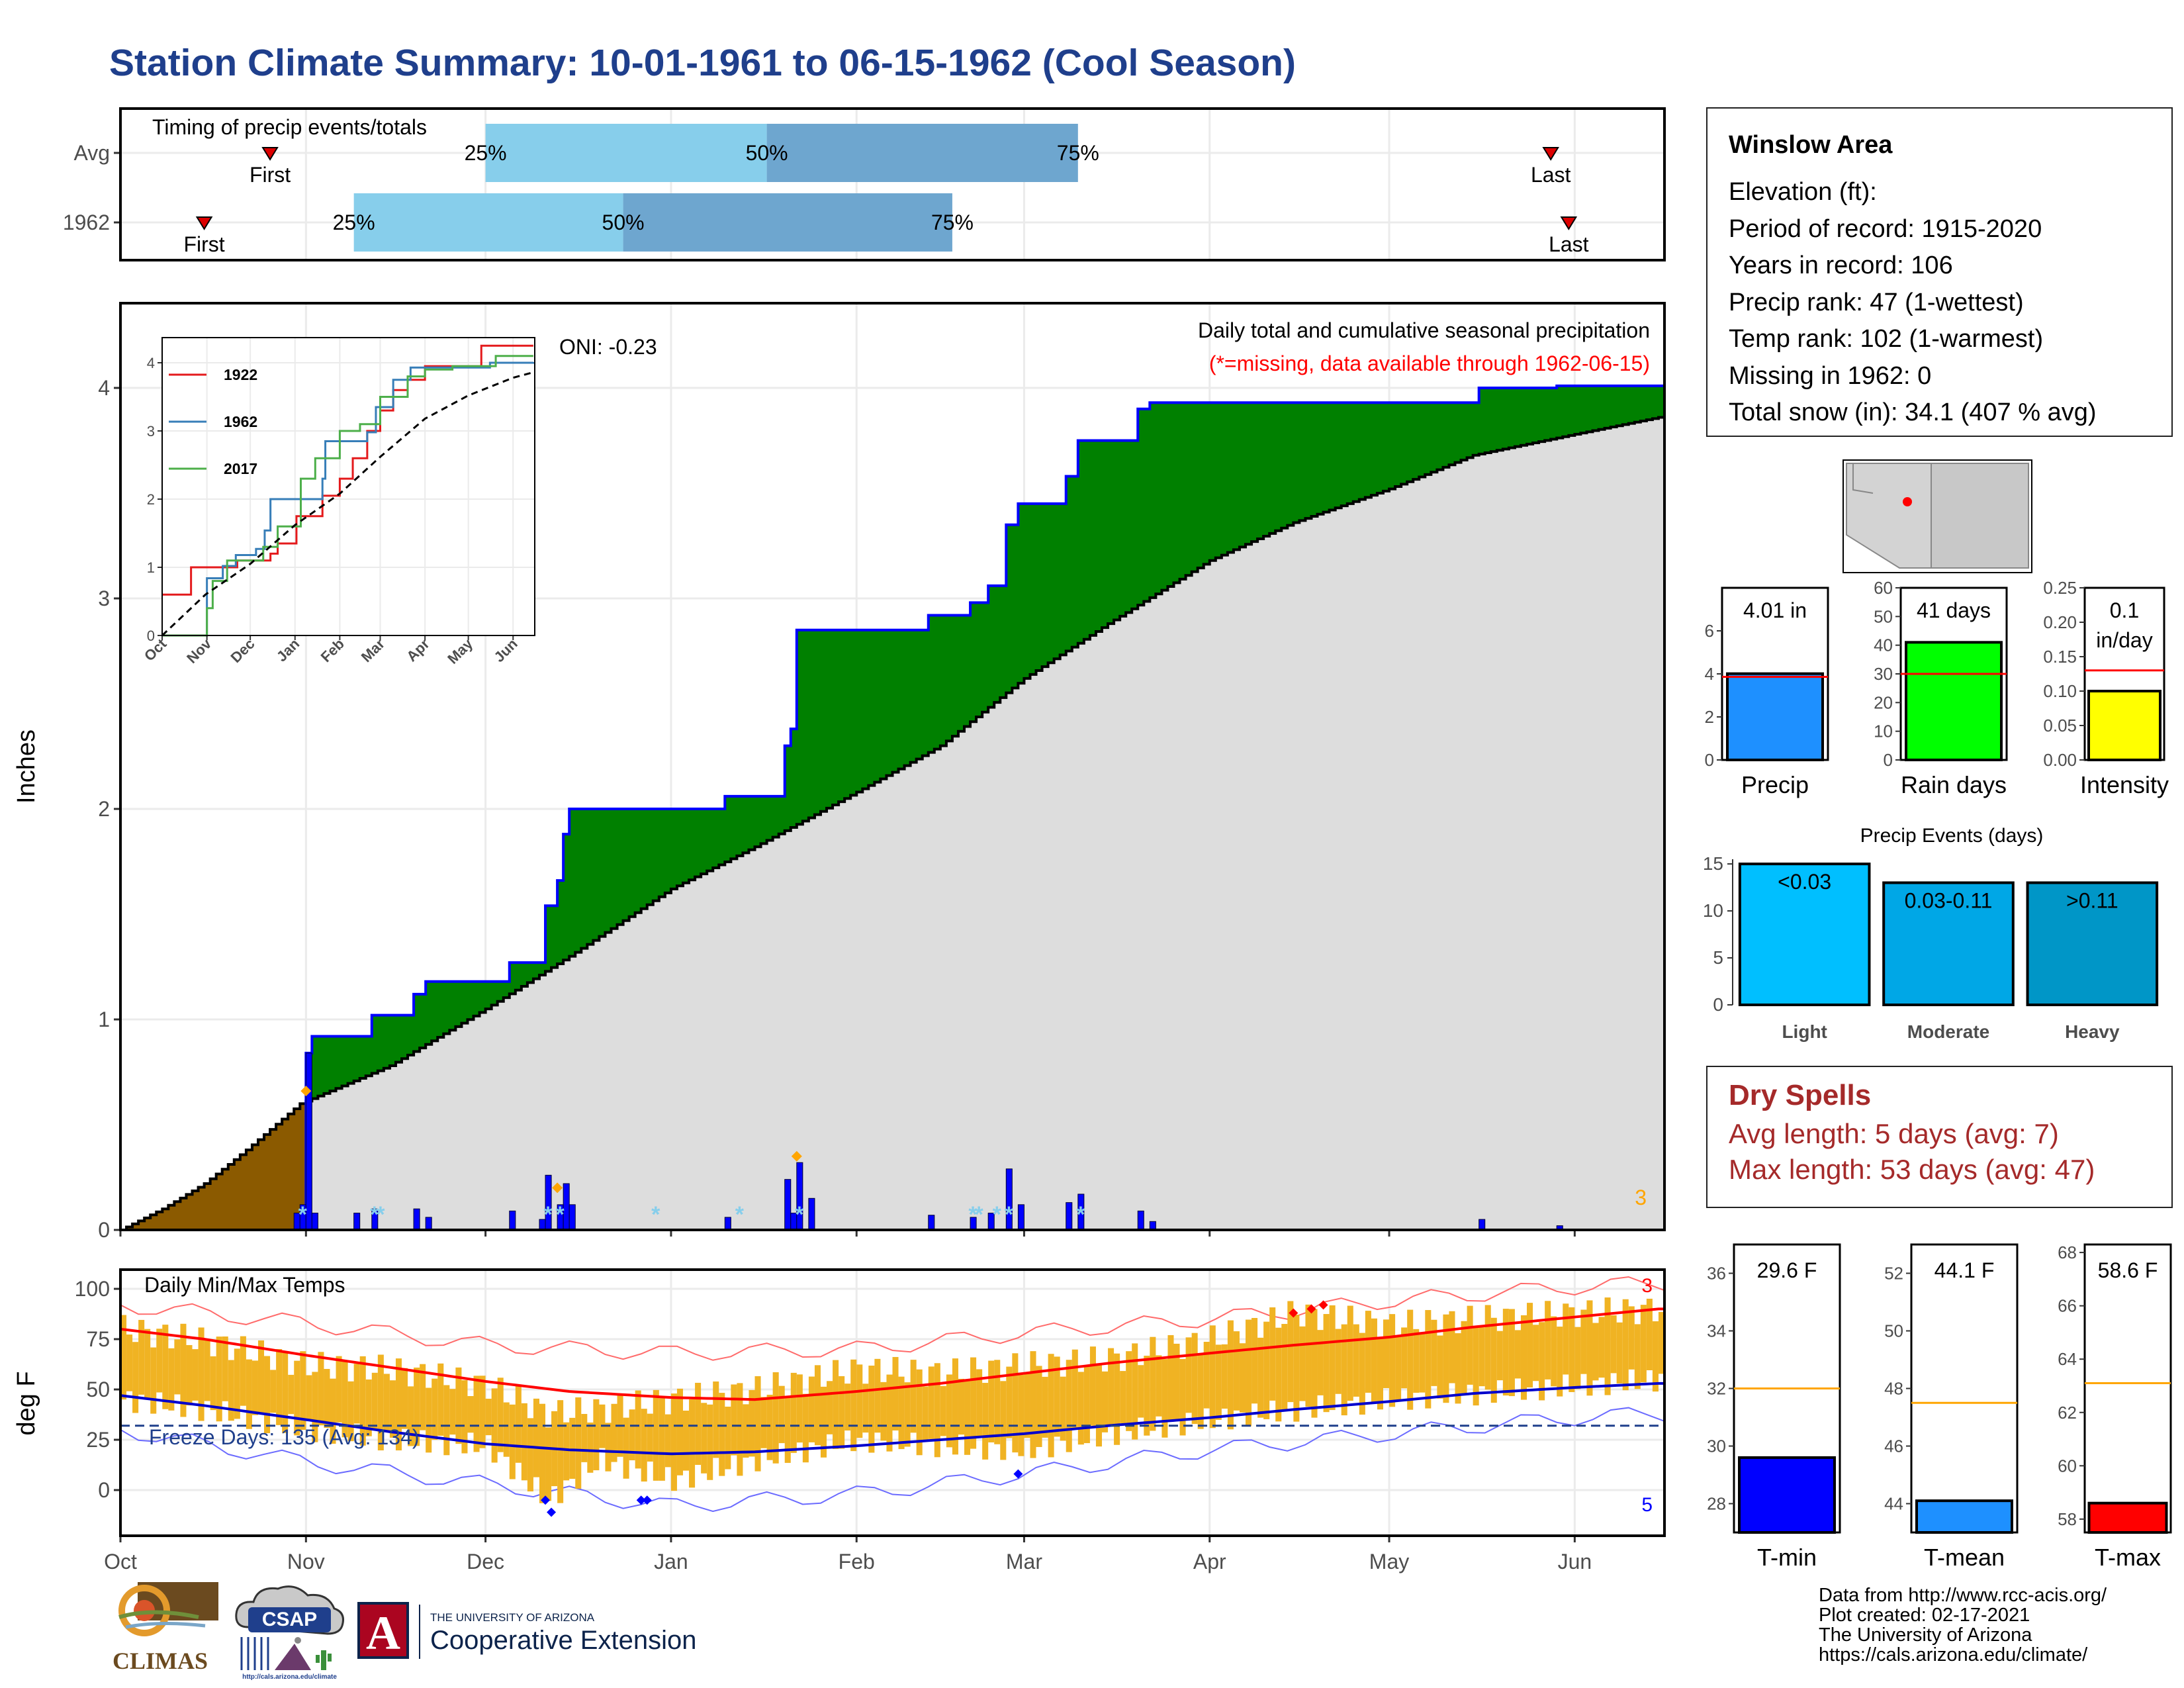 The image size is (2184, 1688). I want to click on mini_precip-value-label: 4.01 in, so click(1775, 610).